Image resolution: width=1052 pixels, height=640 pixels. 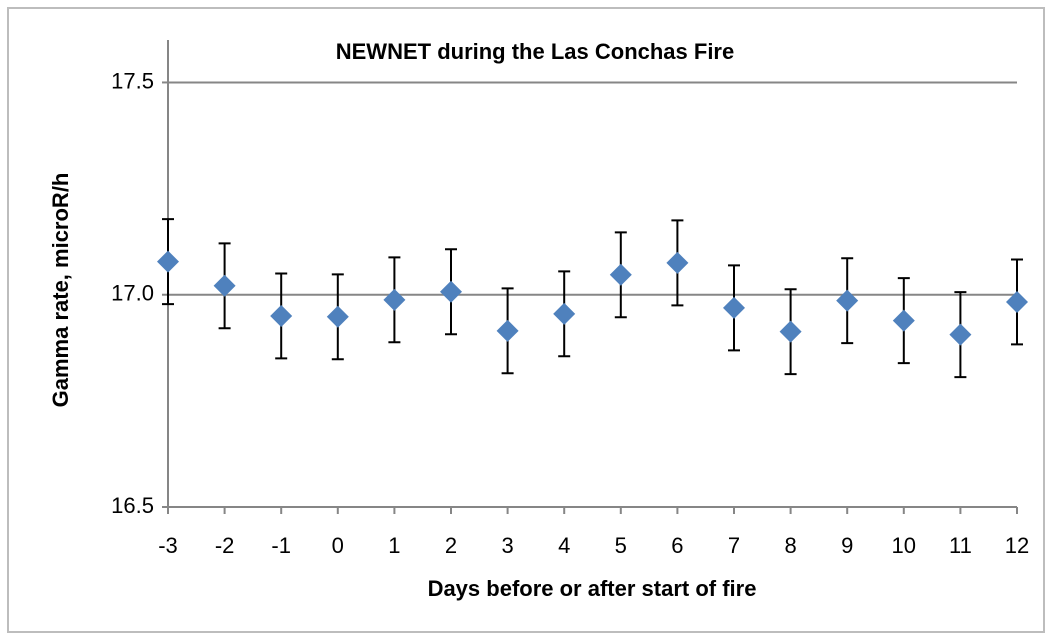 What do you see at coordinates (592, 588) in the screenshot?
I see `x-axis-label: Days before or after start of fire` at bounding box center [592, 588].